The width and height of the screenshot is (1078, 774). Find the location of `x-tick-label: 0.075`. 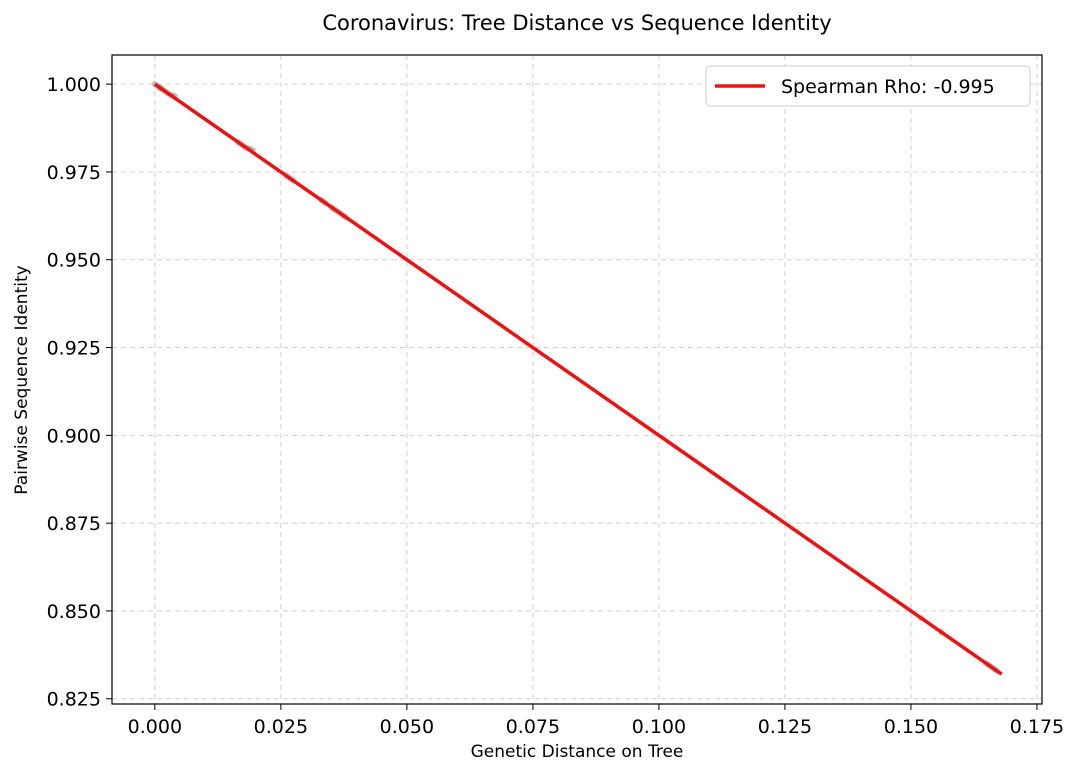

x-tick-label: 0.075 is located at coordinates (533, 727).